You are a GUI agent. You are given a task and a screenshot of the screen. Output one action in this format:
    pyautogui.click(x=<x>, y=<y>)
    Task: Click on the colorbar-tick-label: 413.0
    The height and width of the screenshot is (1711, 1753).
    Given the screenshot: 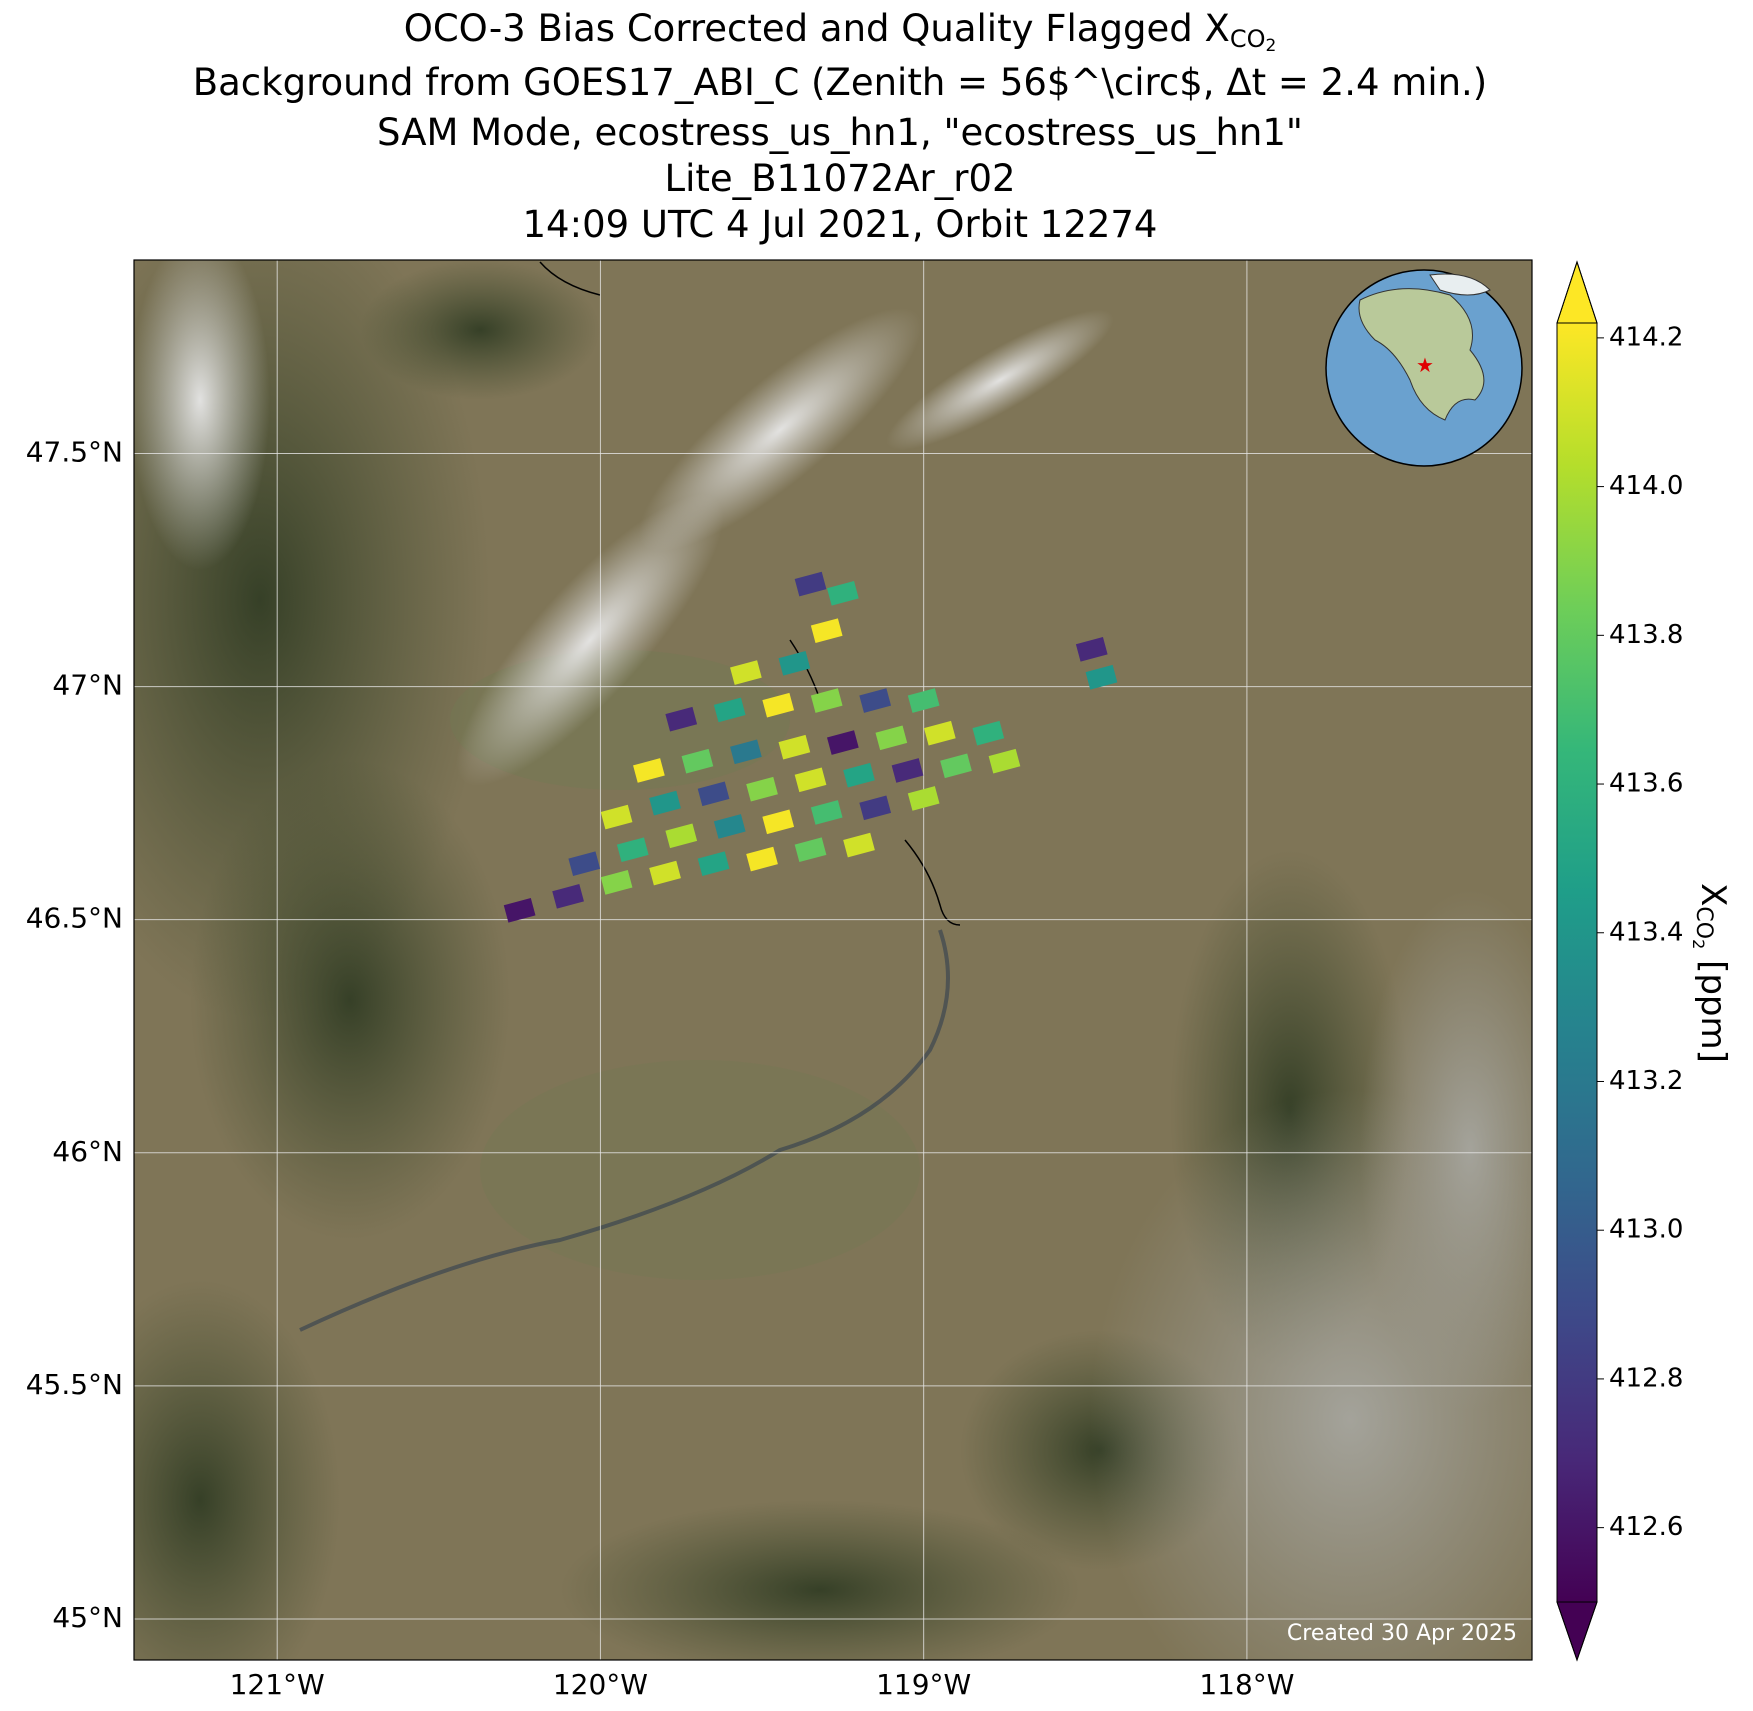 What is the action you would take?
    pyautogui.click(x=1646, y=1230)
    